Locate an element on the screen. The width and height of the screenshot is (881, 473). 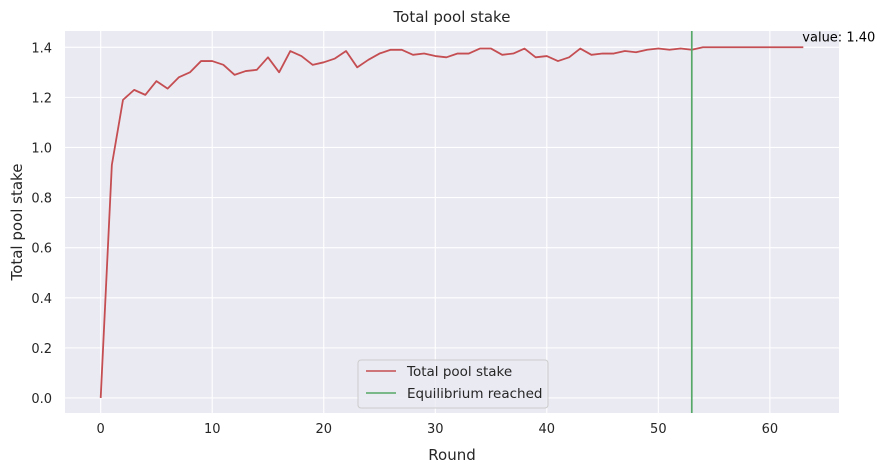
chart-title: Total pool stake is located at coordinates (452, 17).